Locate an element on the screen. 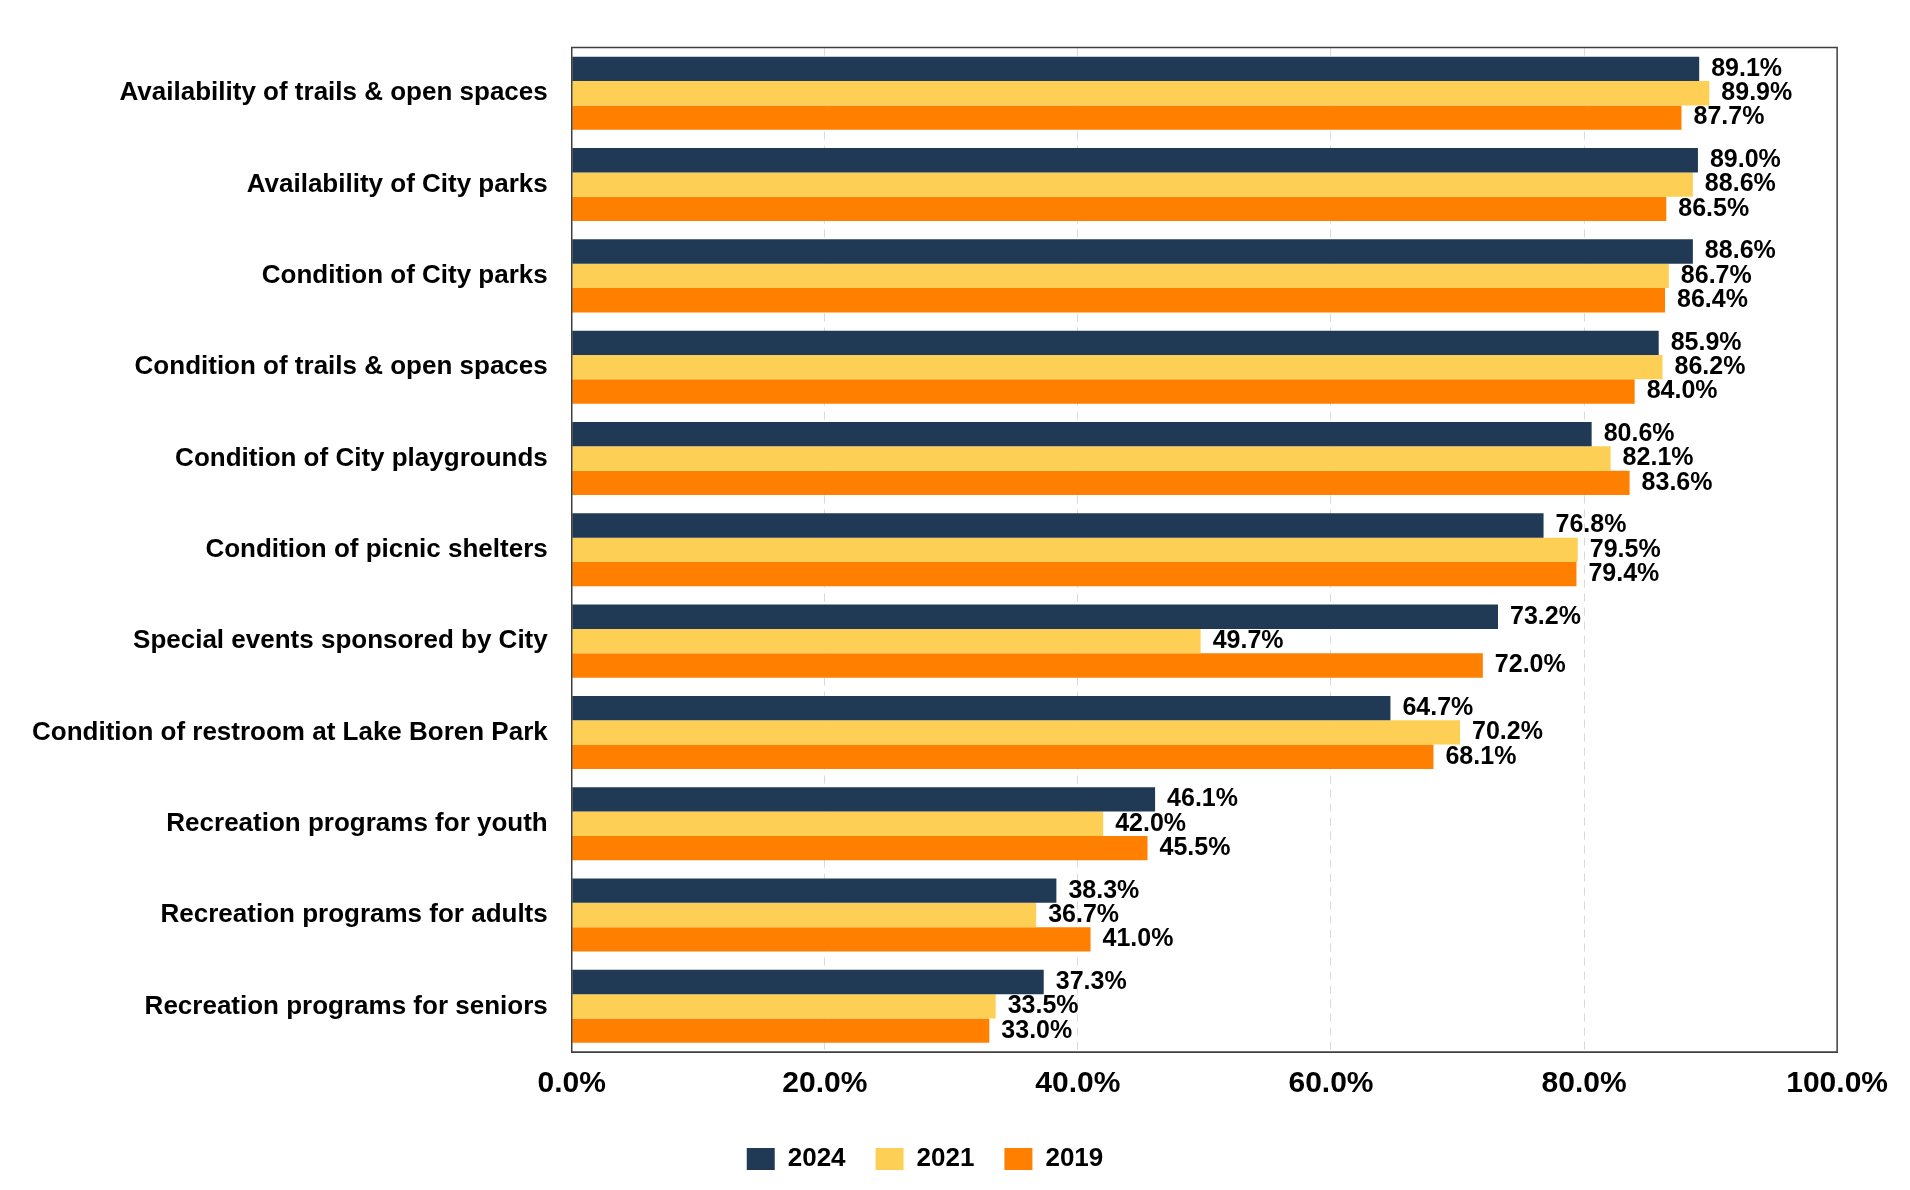 This screenshot has height=1190, width=1910. legend-label: 2024 is located at coordinates (817, 1157).